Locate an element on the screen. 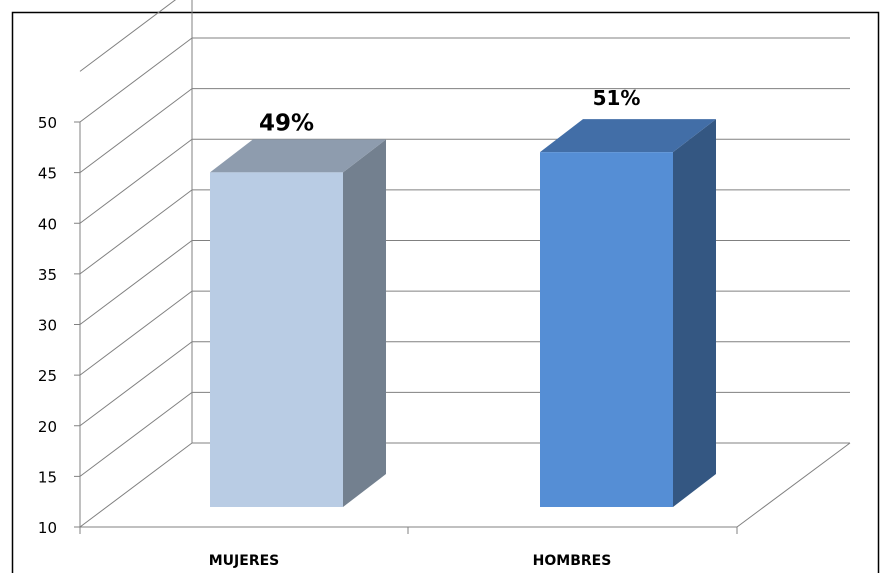  bar-hombres is located at coordinates (628, 313).